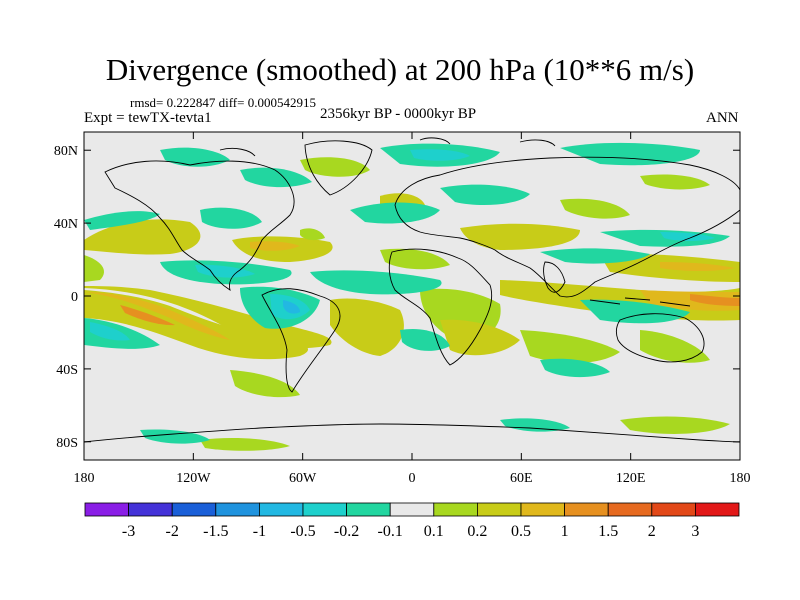 Image resolution: width=800 pixels, height=600 pixels. What do you see at coordinates (410, 531) in the screenshot?
I see `colorbar-labels: -3 -2 -1.5 -1 -0.5 -0.2 -0.1 0.1 0.2 0.5 1 1.5 2 3` at bounding box center [410, 531].